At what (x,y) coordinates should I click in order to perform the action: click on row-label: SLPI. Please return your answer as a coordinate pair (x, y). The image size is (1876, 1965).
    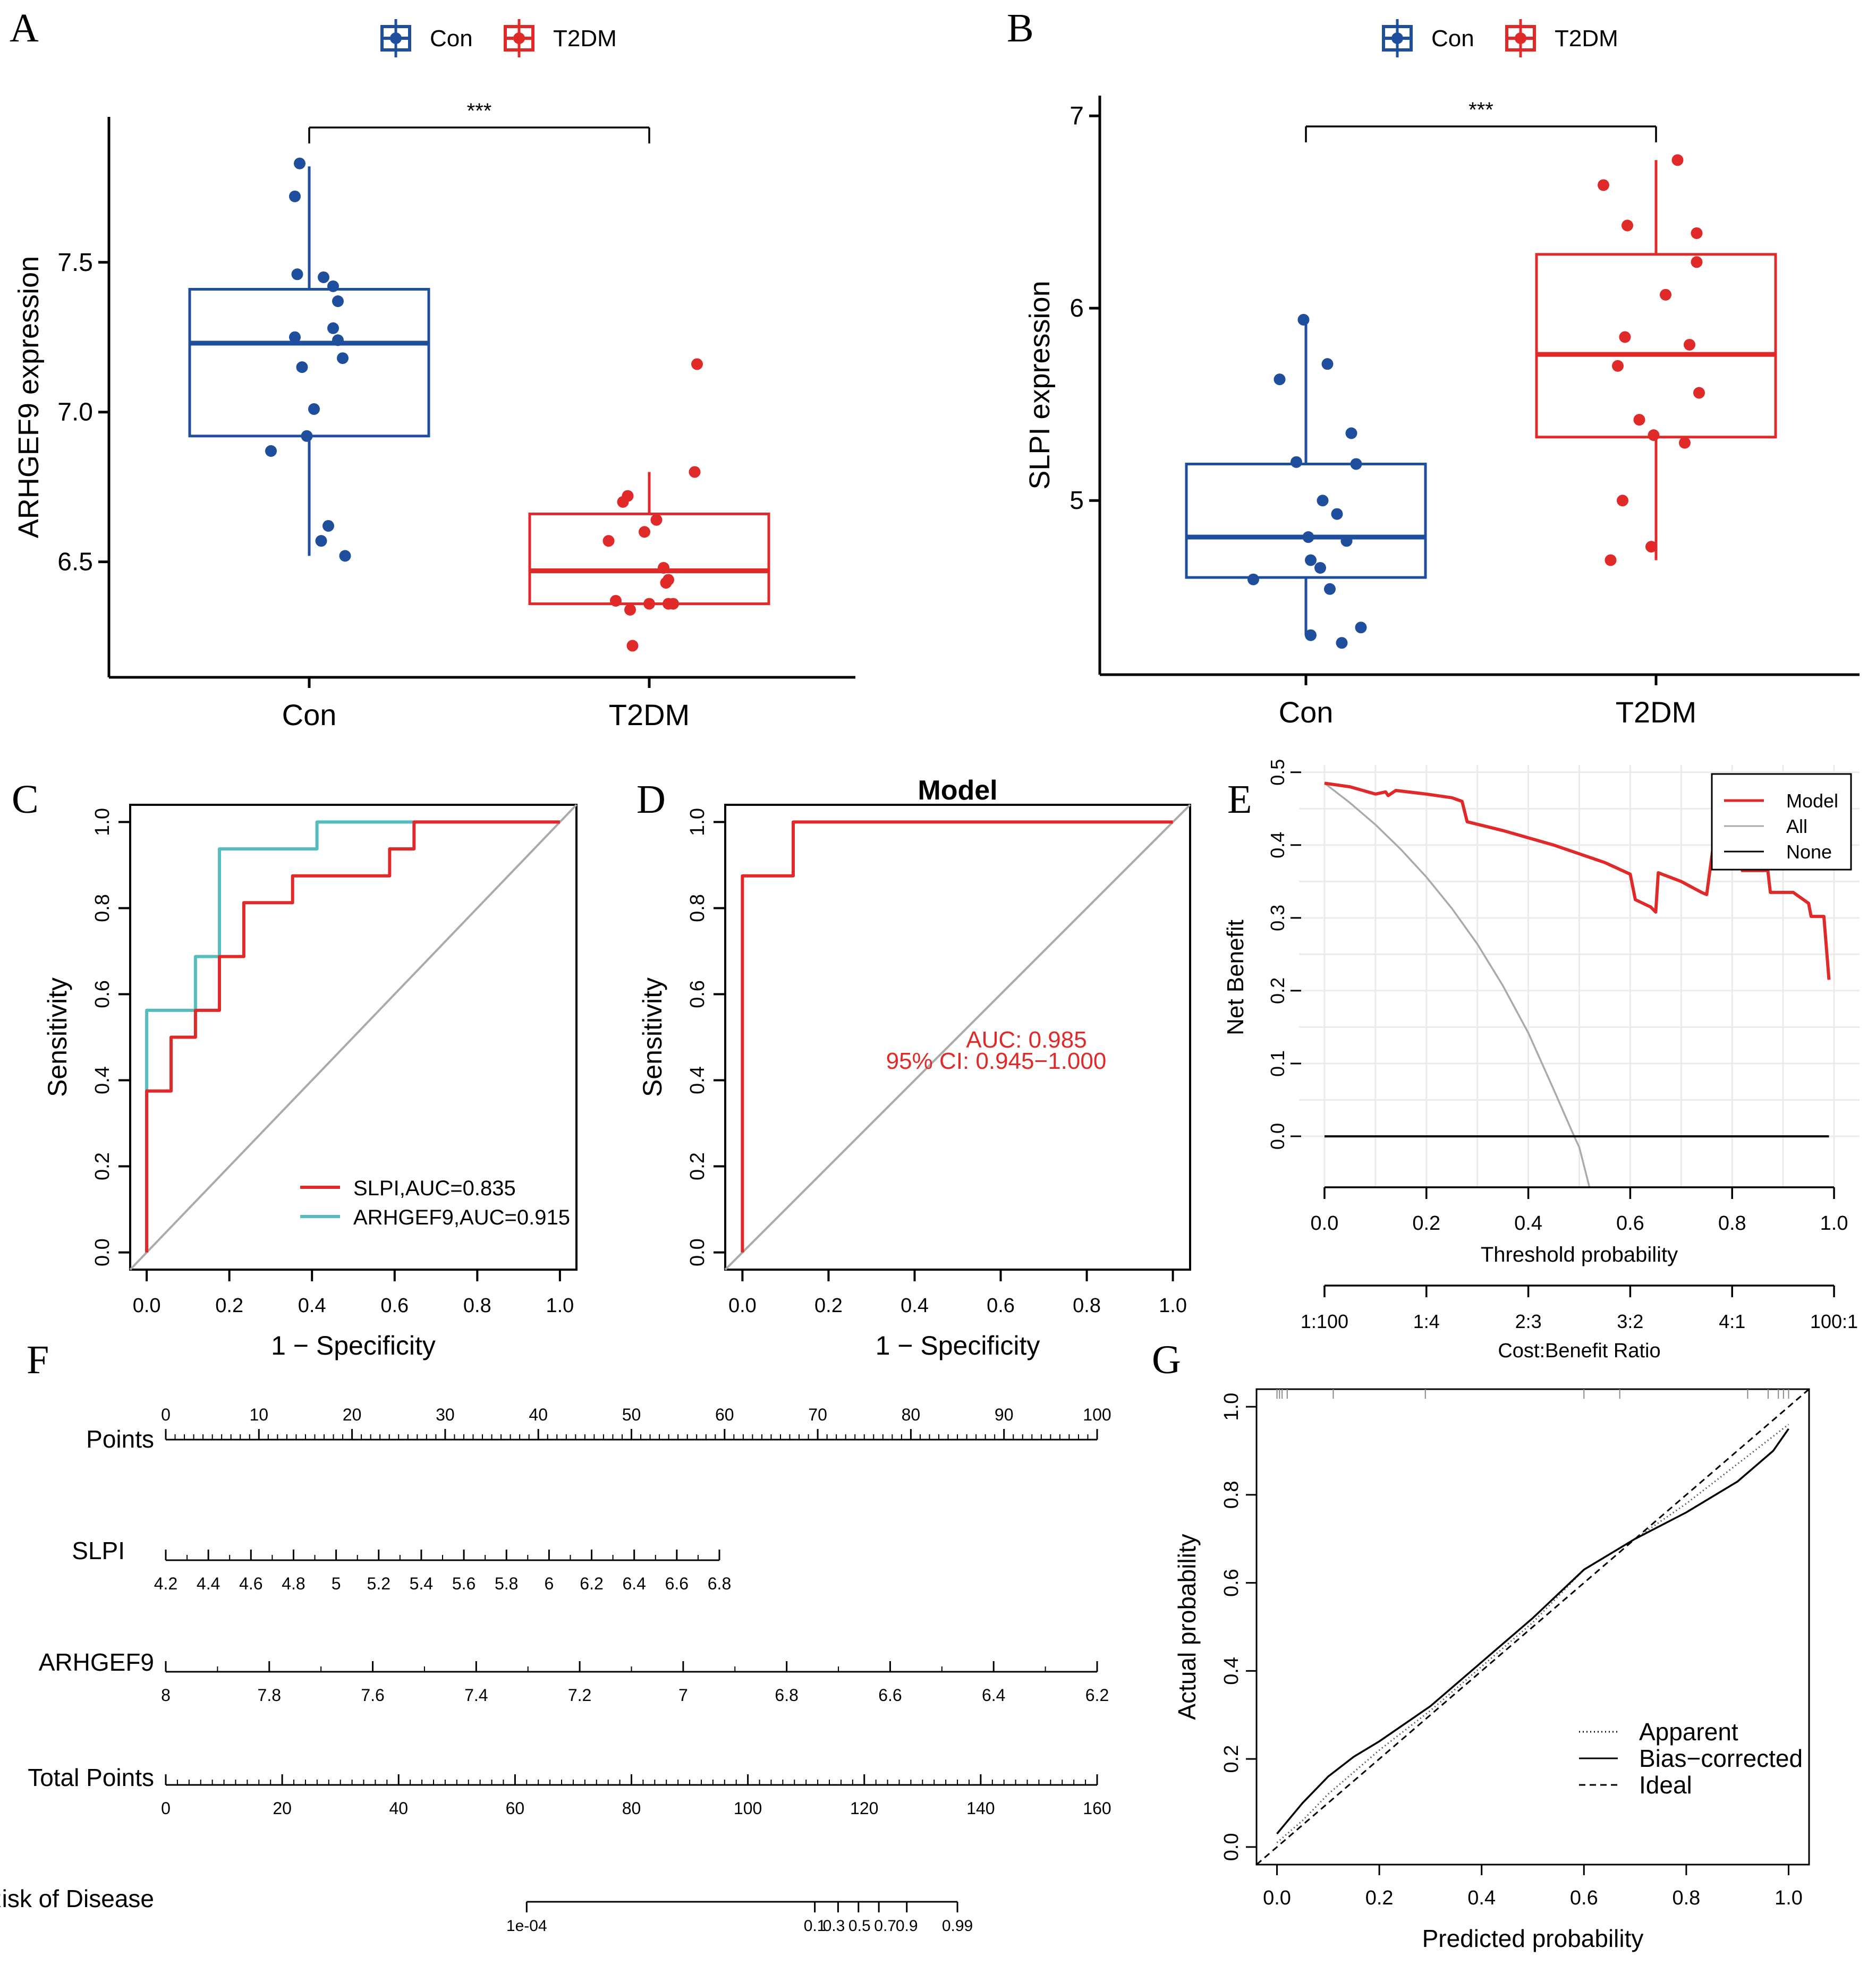
    Looking at the image, I should click on (98, 1550).